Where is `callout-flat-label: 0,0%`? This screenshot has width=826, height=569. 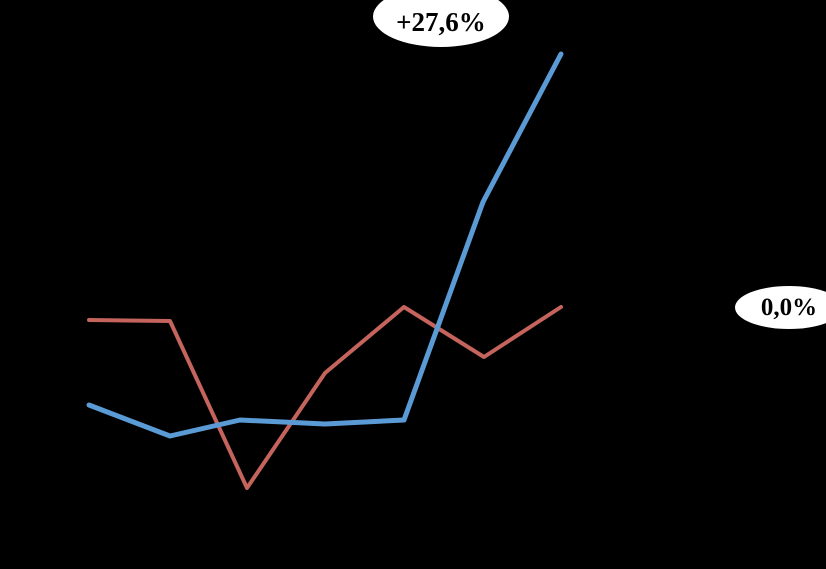 callout-flat-label: 0,0% is located at coordinates (780, 307).